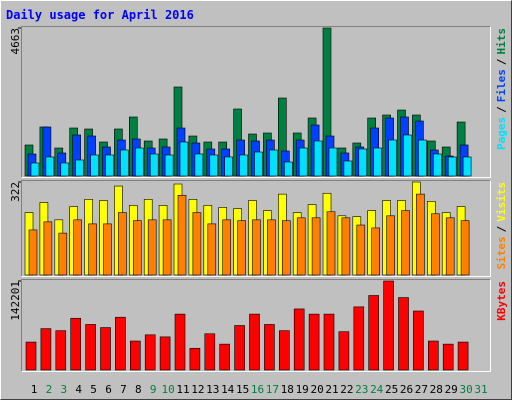 The image size is (512, 400). Describe the element at coordinates (501, 252) in the screenshot. I see `legend-entry: Sites` at that location.